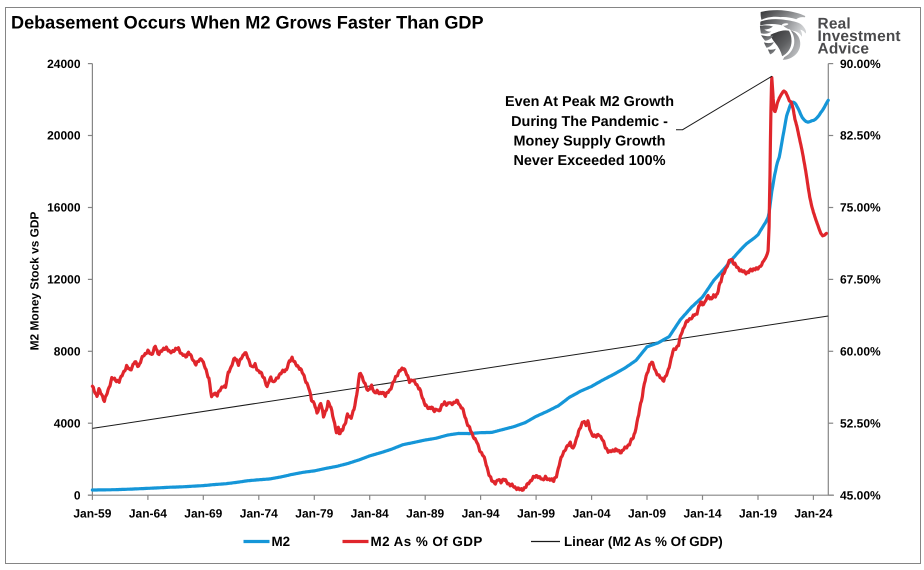  What do you see at coordinates (67, 423) in the screenshot?
I see `svg-text: 4000` at bounding box center [67, 423].